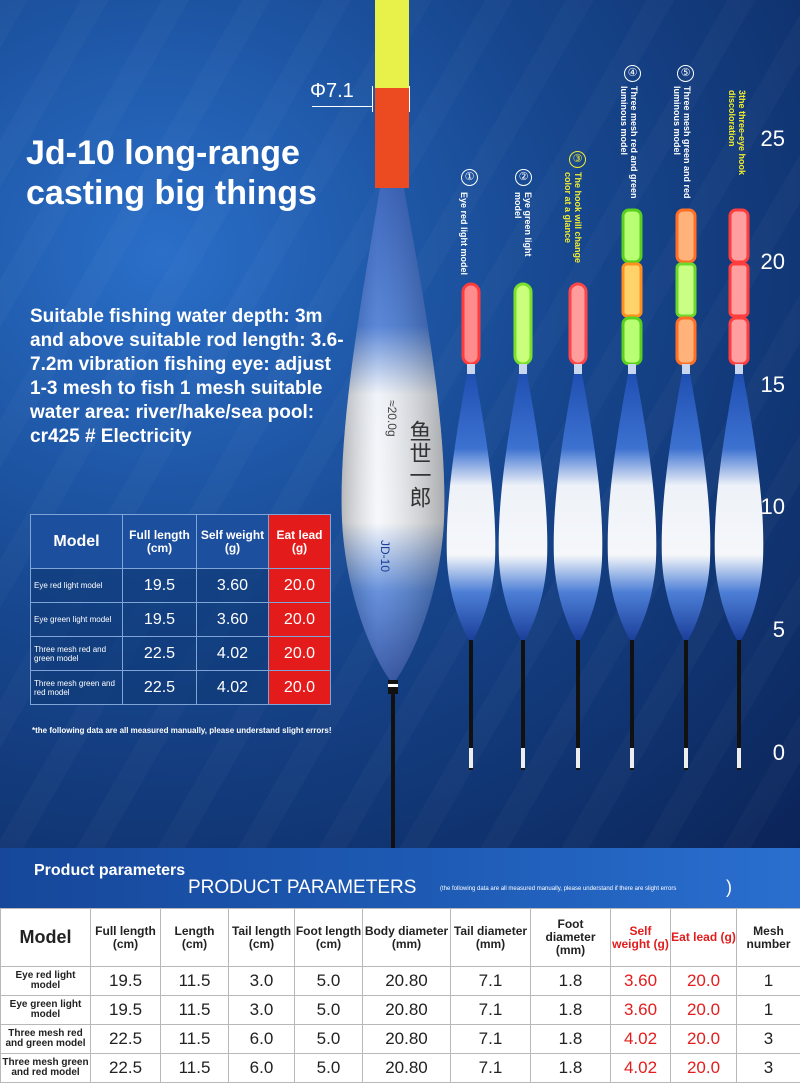 This screenshot has width=800, height=1092. I want to click on float-tip-orange, so click(392, 138).